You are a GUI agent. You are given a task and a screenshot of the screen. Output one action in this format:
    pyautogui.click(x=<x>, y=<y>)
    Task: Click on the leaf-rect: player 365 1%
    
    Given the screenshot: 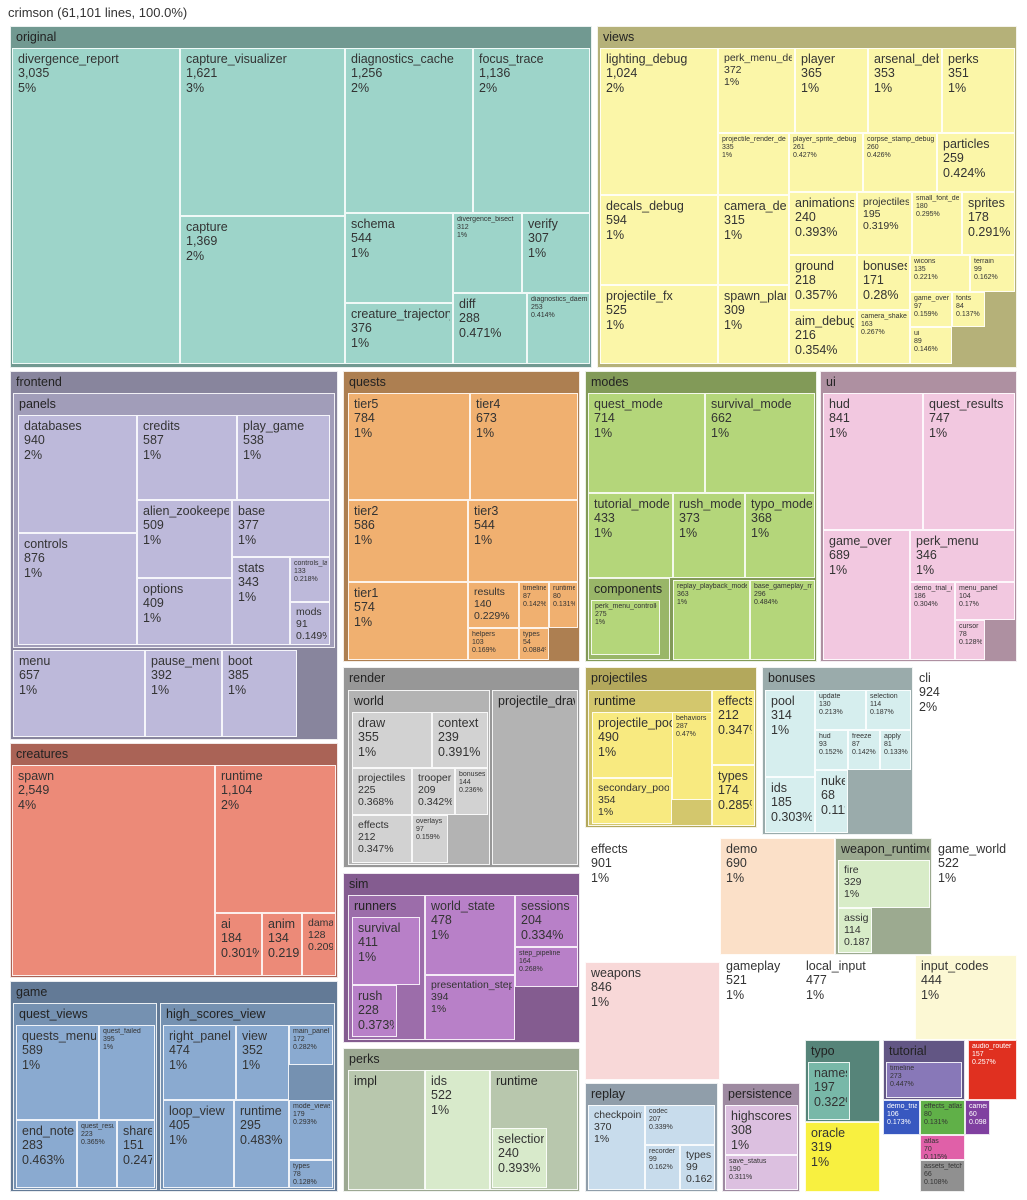 What is the action you would take?
    pyautogui.click(x=831, y=90)
    